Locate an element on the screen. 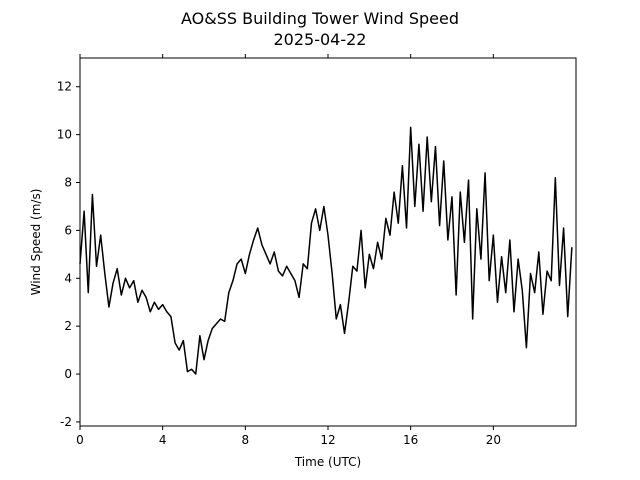 The image size is (640, 480). x-tick-label: 16 is located at coordinates (410, 440).